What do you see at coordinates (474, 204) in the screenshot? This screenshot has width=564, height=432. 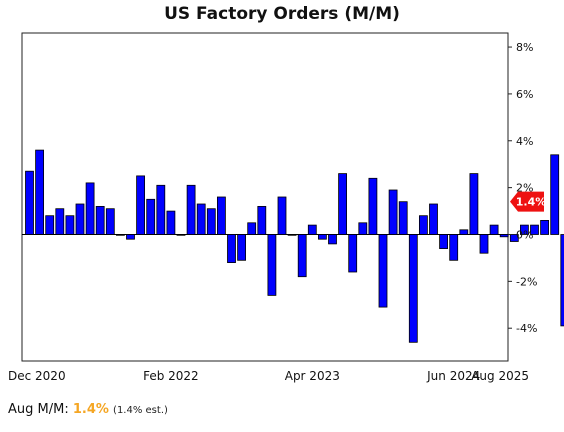 I see `bar-aug-2024` at bounding box center [474, 204].